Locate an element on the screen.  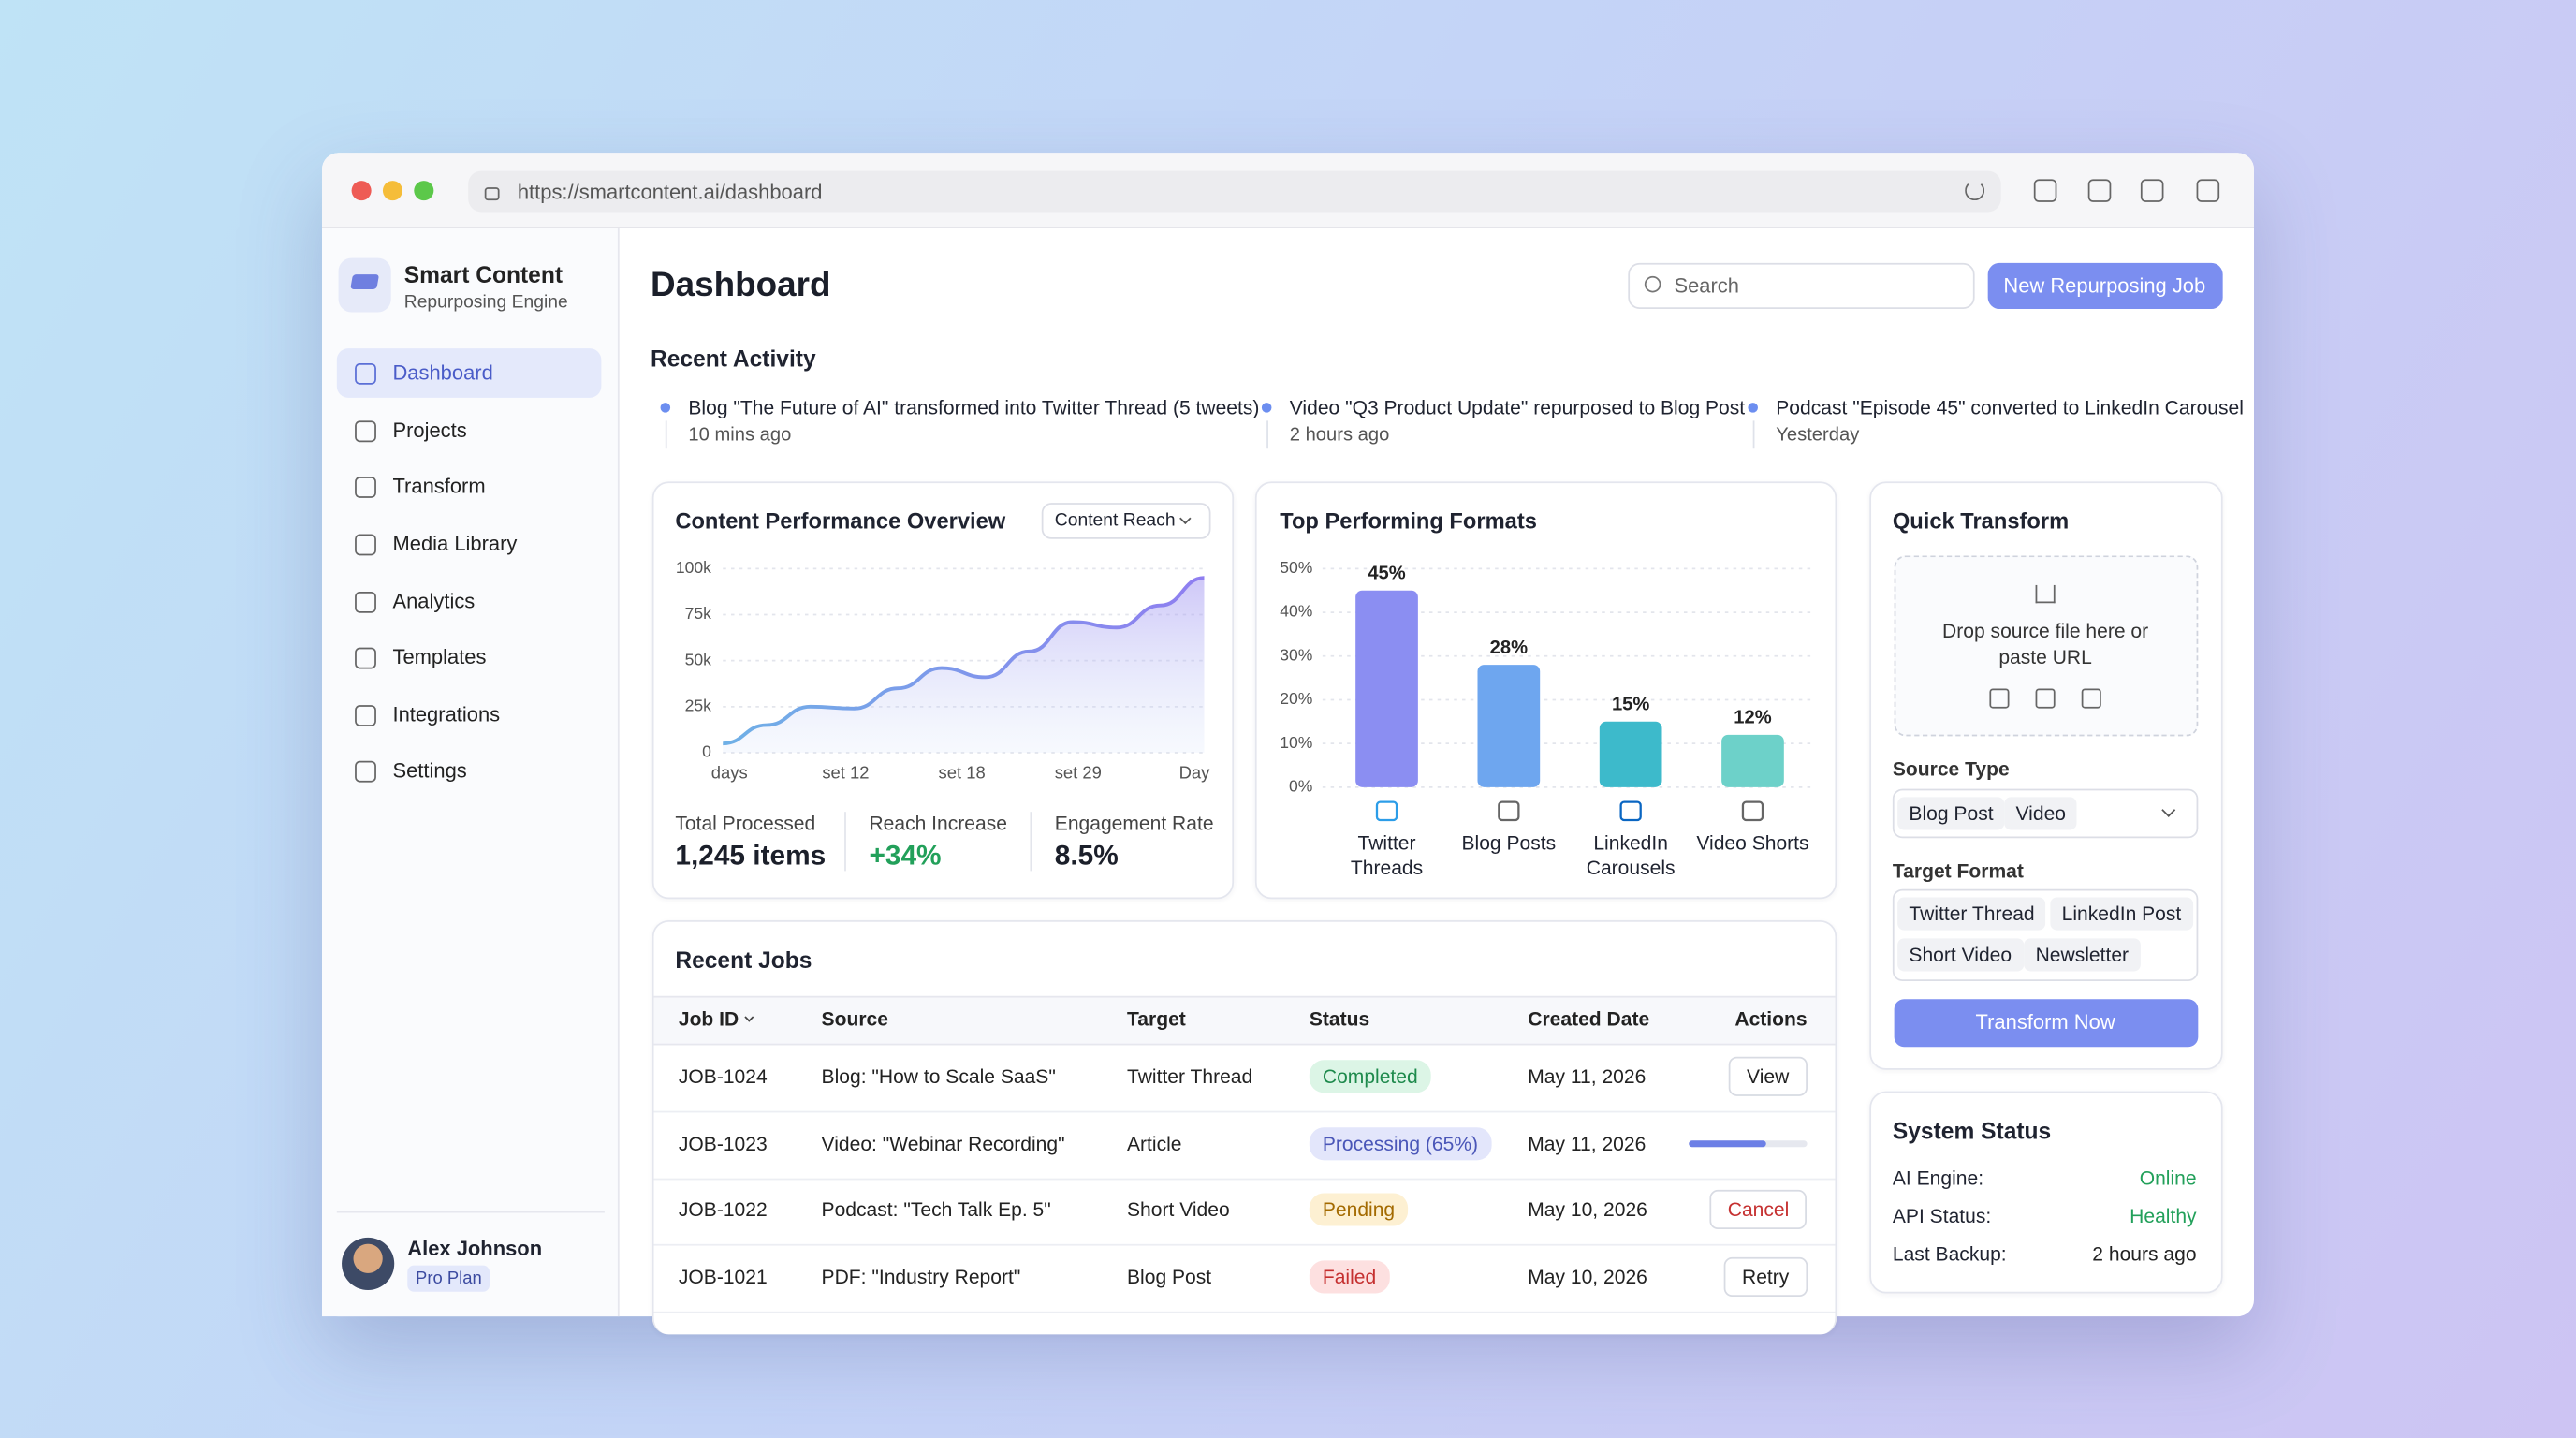
table-header is located at coordinates (1244, 1020).